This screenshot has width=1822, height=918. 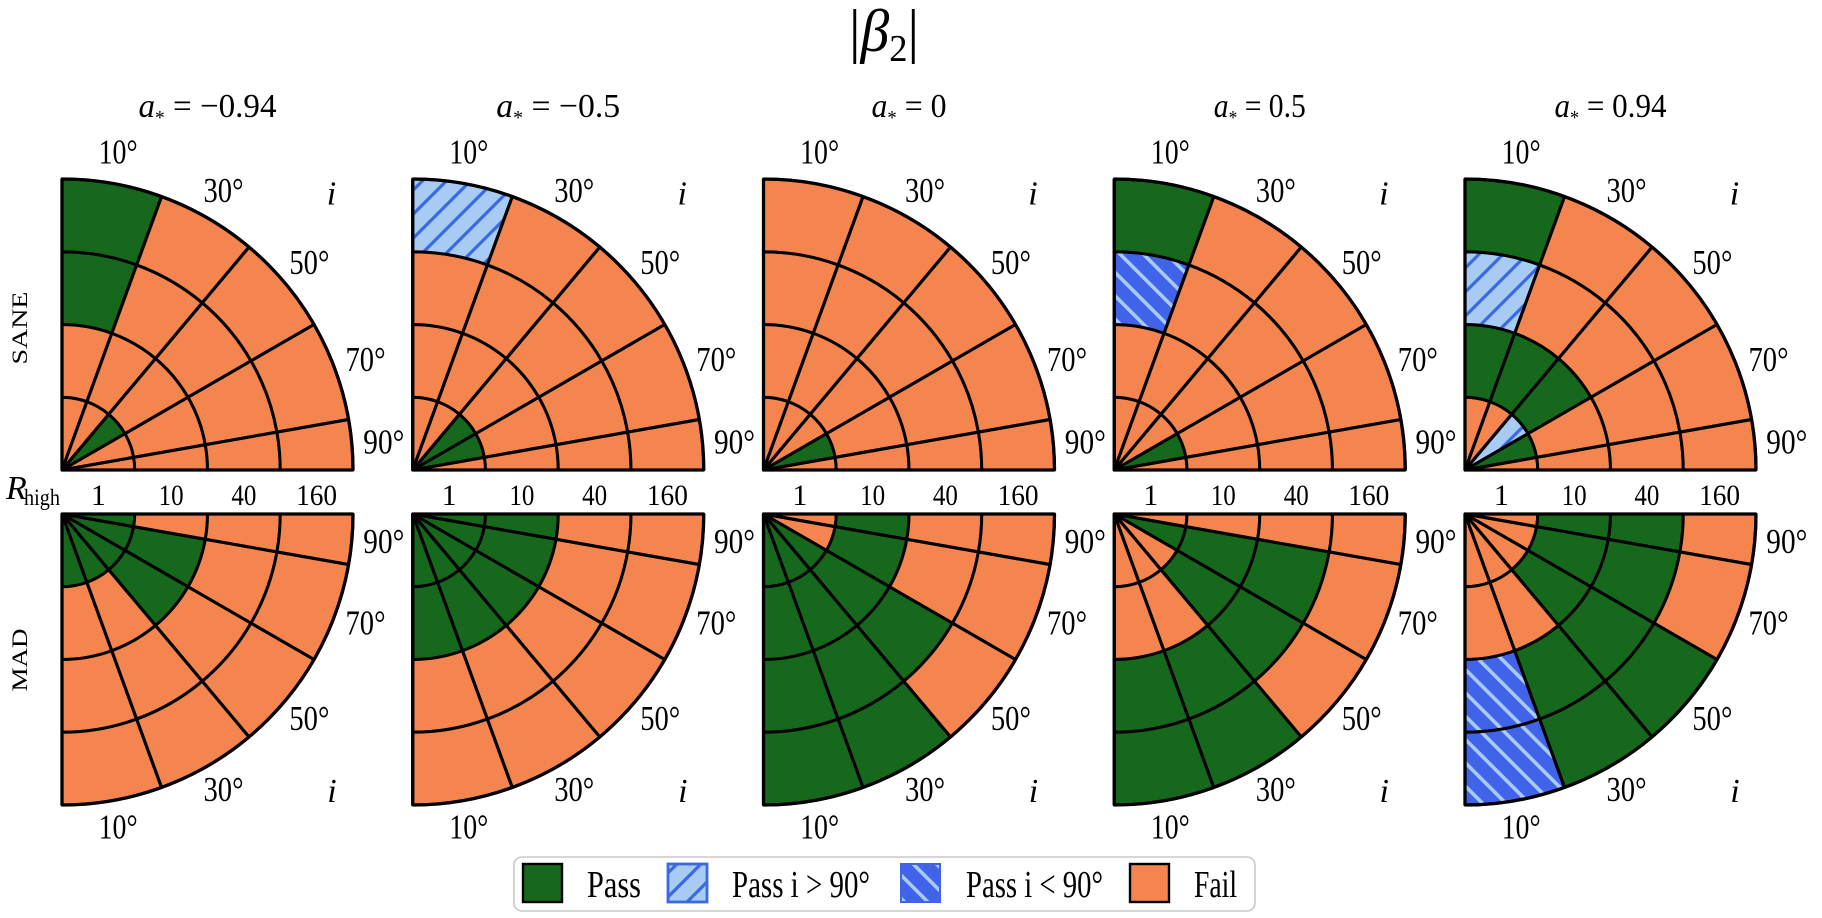 I want to click on svg-text: MAD, so click(x=19, y=660).